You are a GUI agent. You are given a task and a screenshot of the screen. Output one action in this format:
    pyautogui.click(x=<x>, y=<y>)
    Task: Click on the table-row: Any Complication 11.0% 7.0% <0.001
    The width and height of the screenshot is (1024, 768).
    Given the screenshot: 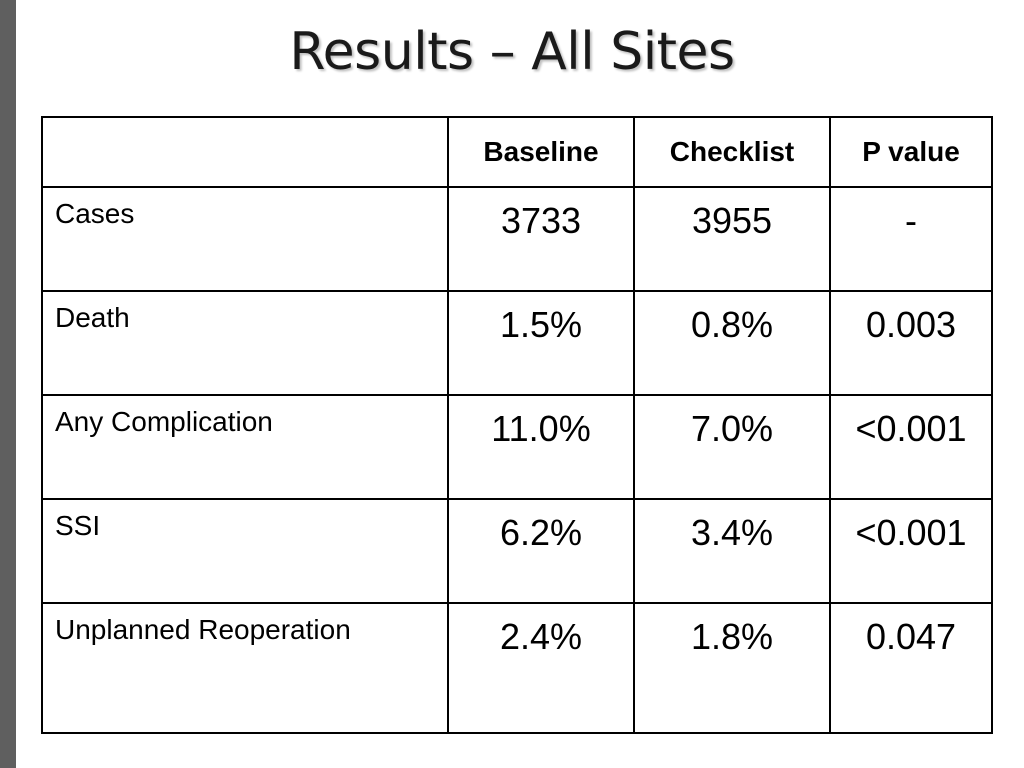 What is the action you would take?
    pyautogui.click(x=517, y=447)
    